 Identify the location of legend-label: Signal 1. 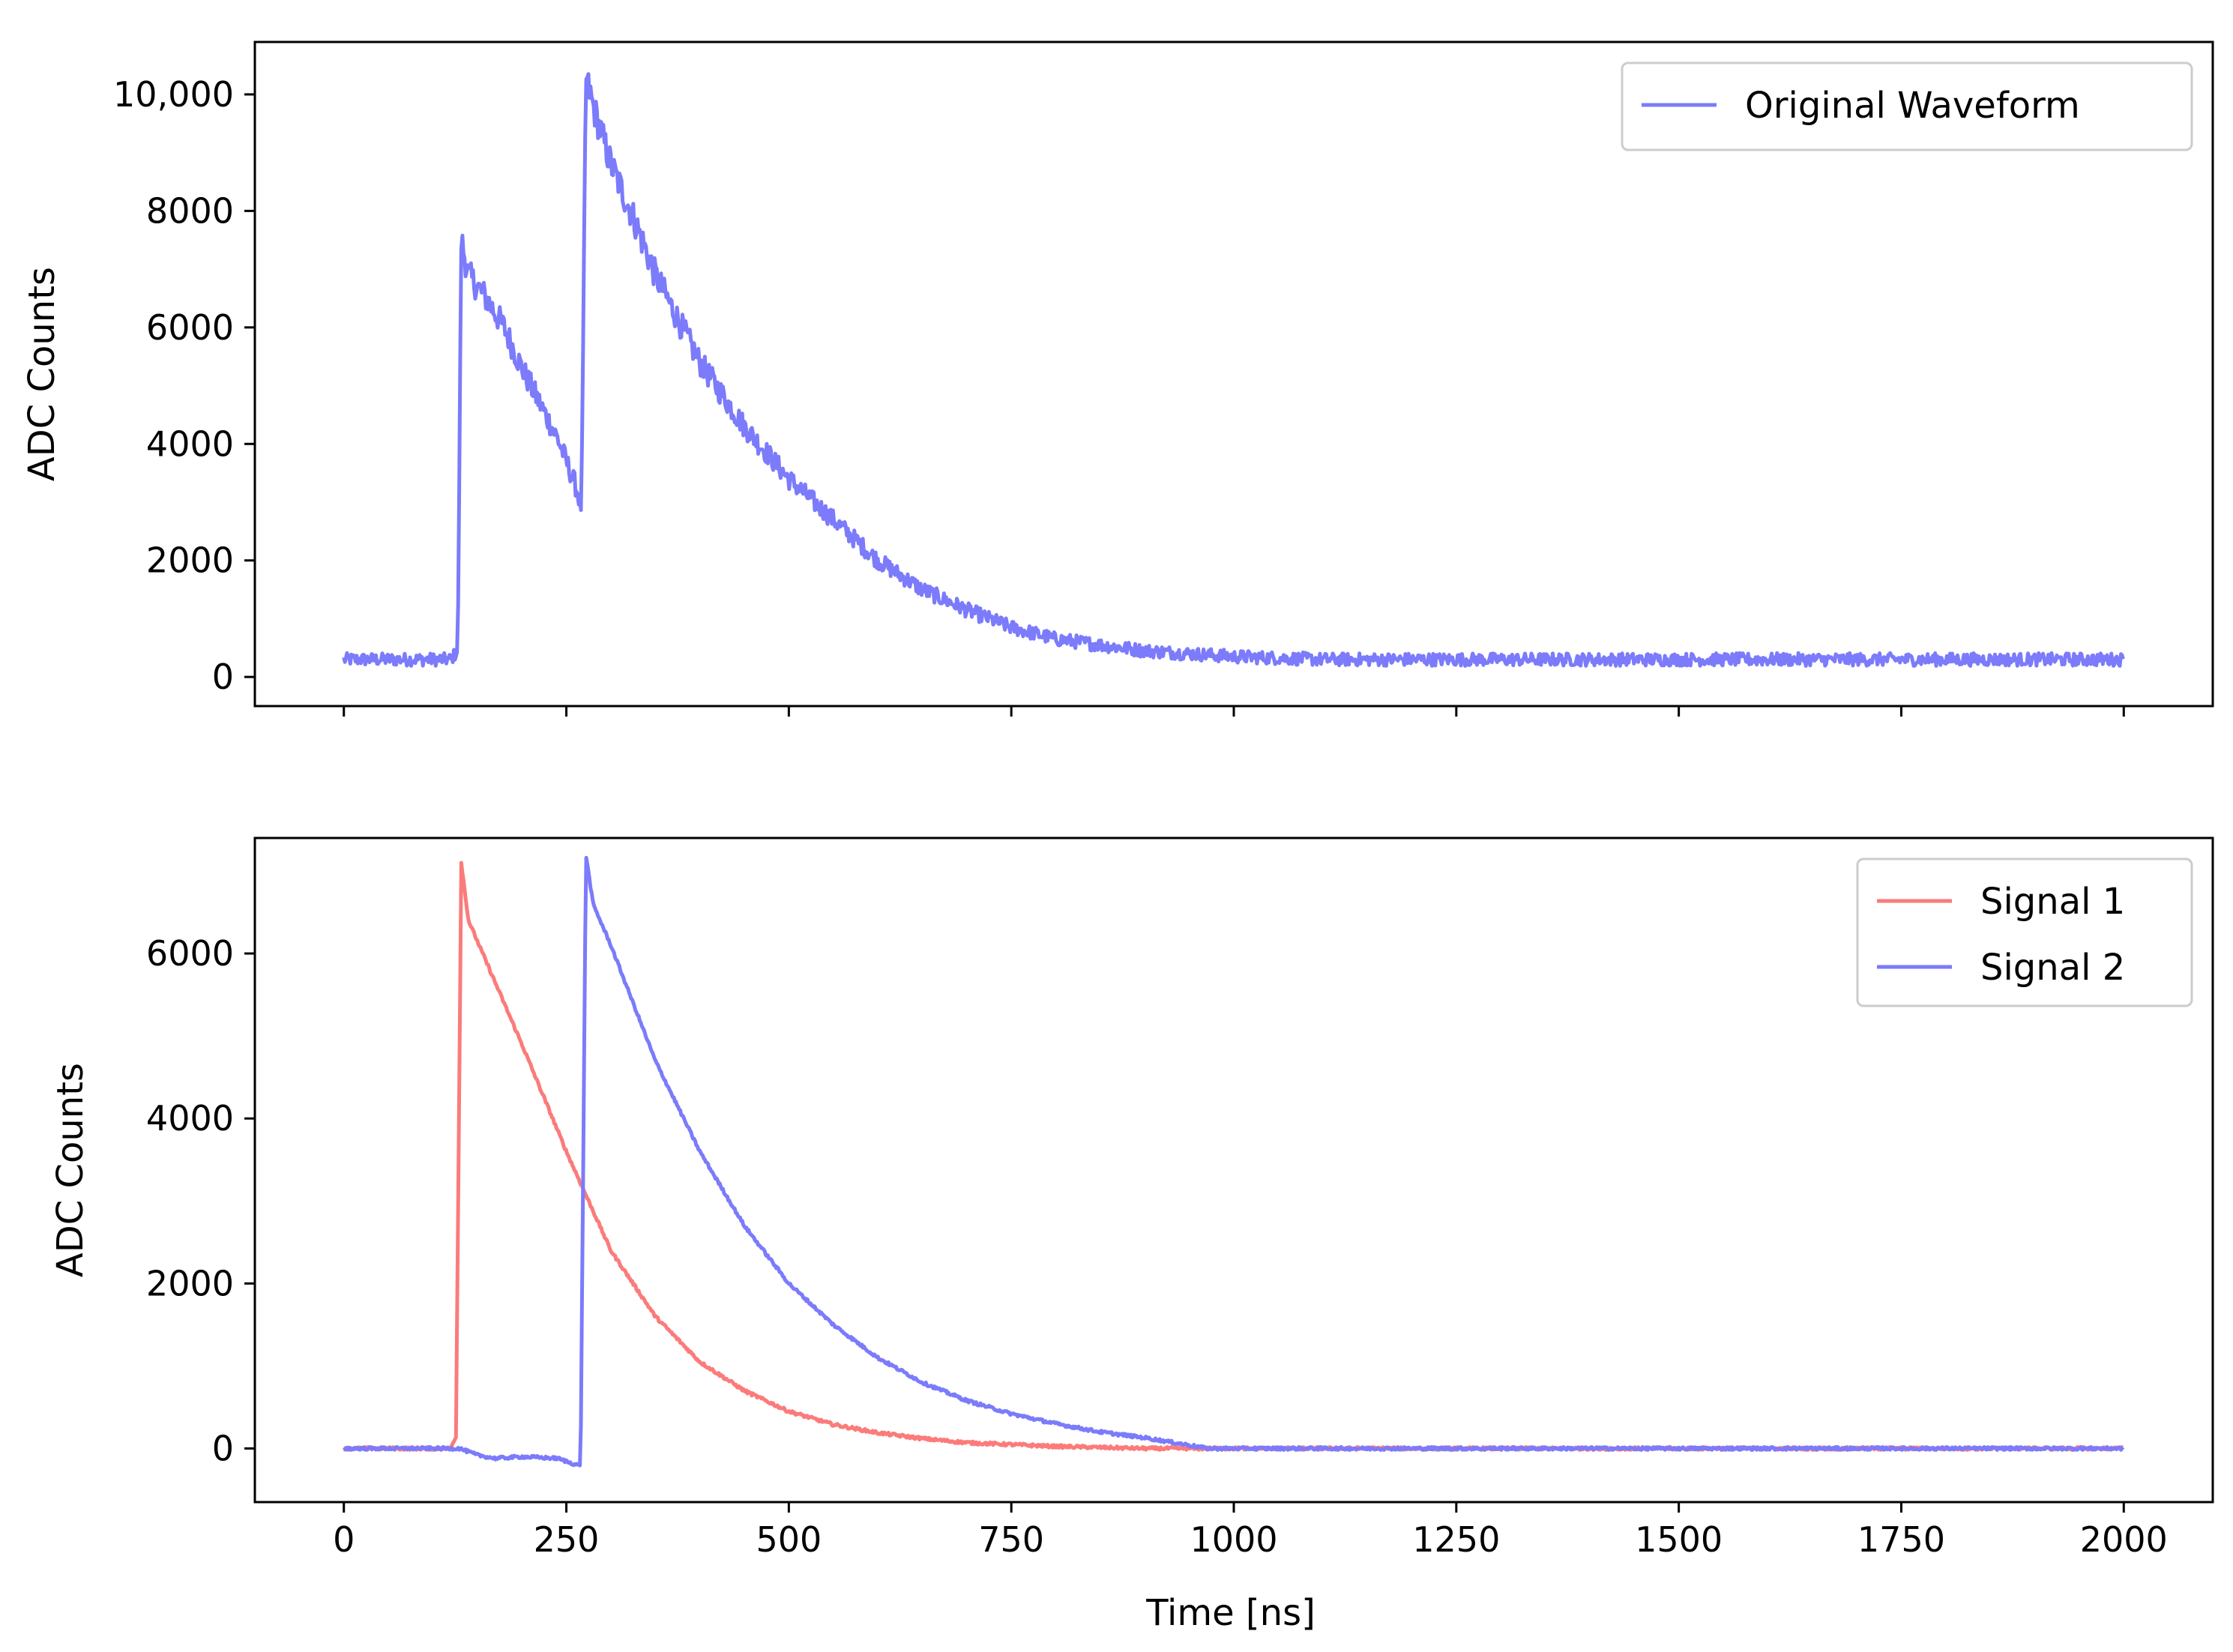
(2052, 902).